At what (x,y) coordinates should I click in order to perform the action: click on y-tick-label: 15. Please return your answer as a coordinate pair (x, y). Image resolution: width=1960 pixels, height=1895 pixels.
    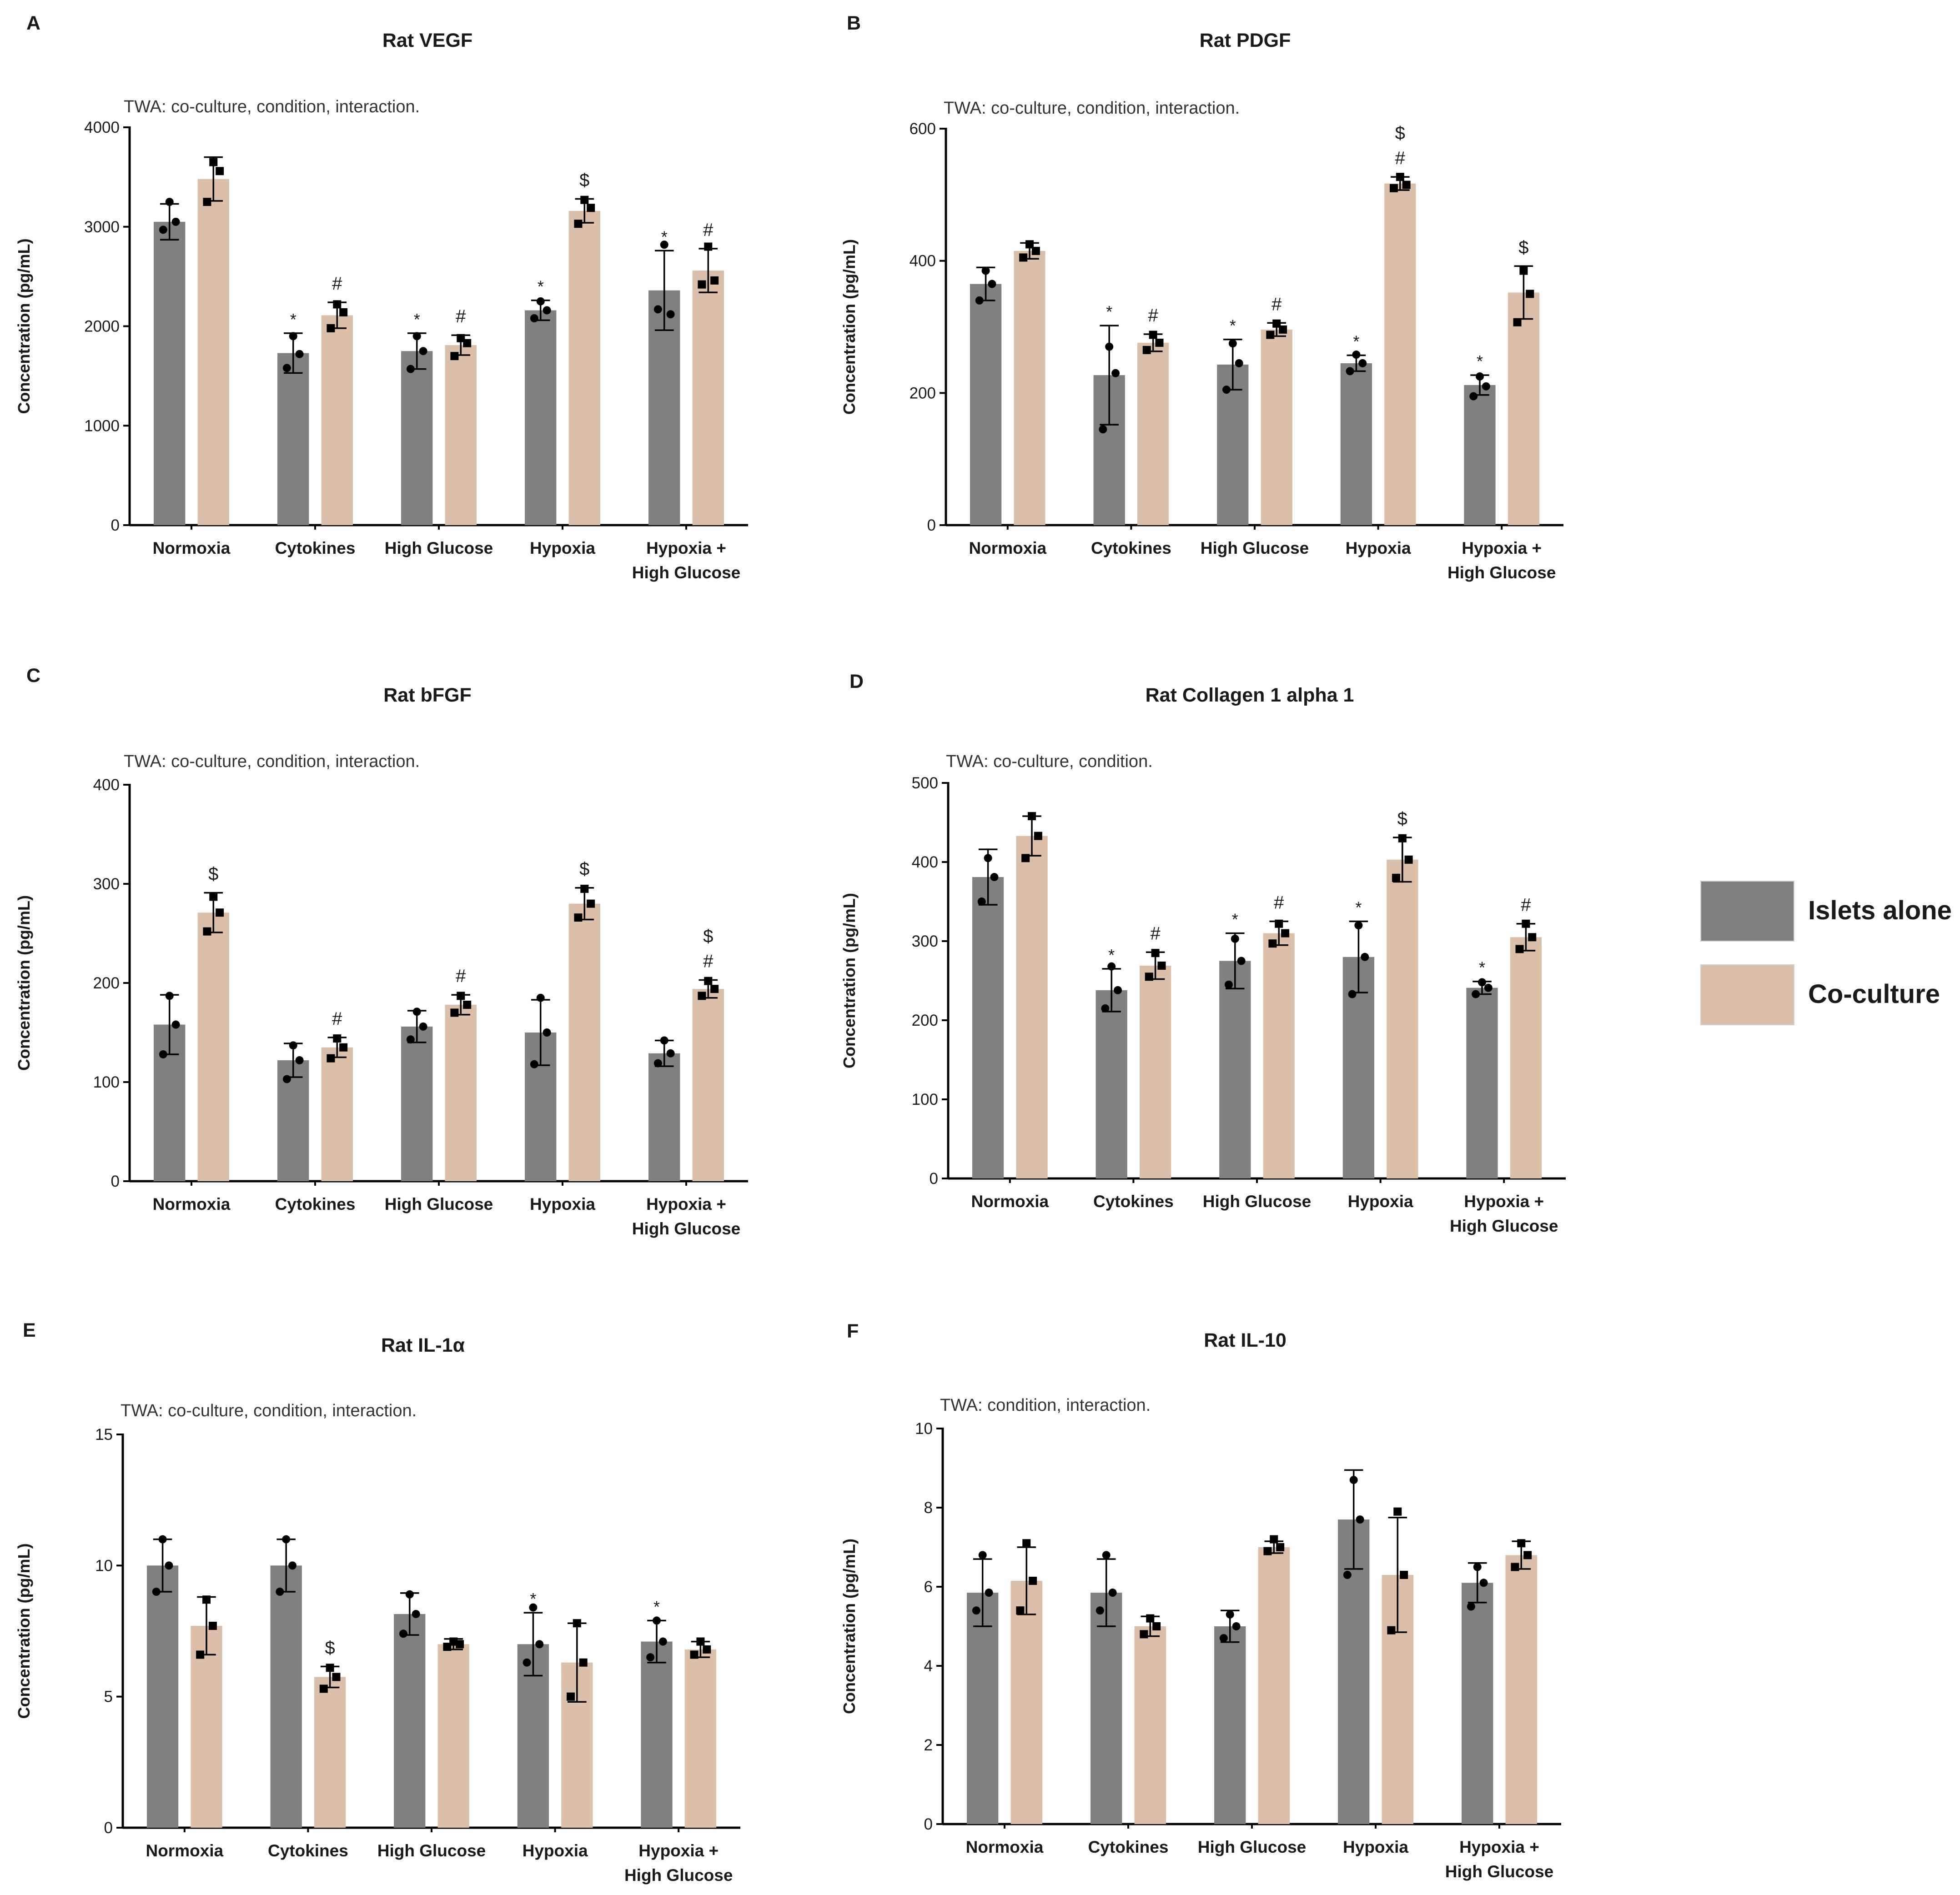
    Looking at the image, I should click on (104, 1435).